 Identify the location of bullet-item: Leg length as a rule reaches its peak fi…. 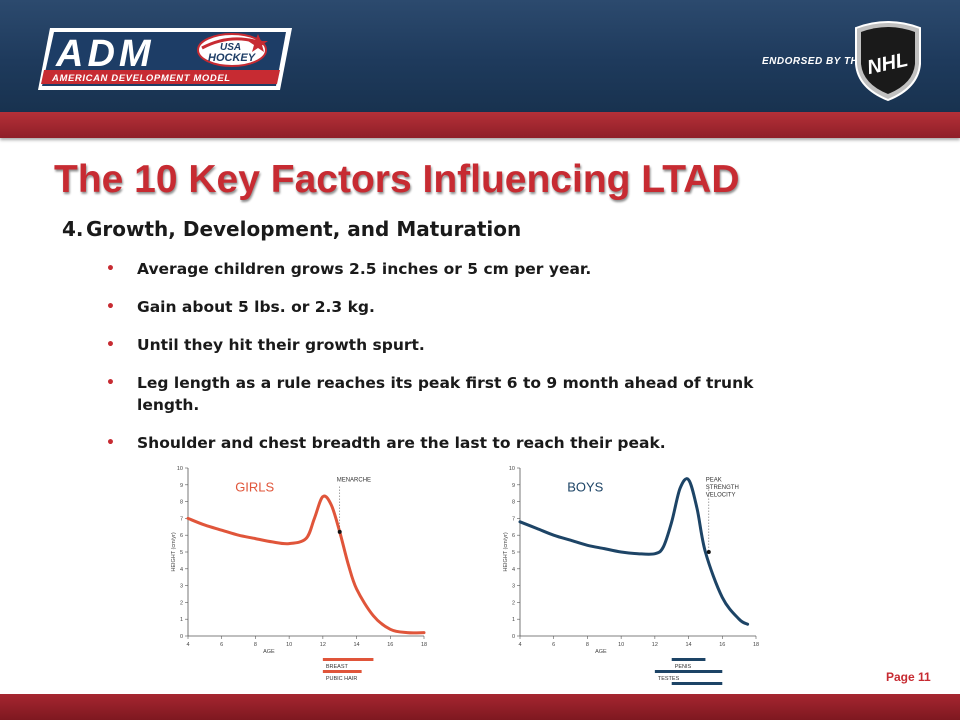
(447, 394).